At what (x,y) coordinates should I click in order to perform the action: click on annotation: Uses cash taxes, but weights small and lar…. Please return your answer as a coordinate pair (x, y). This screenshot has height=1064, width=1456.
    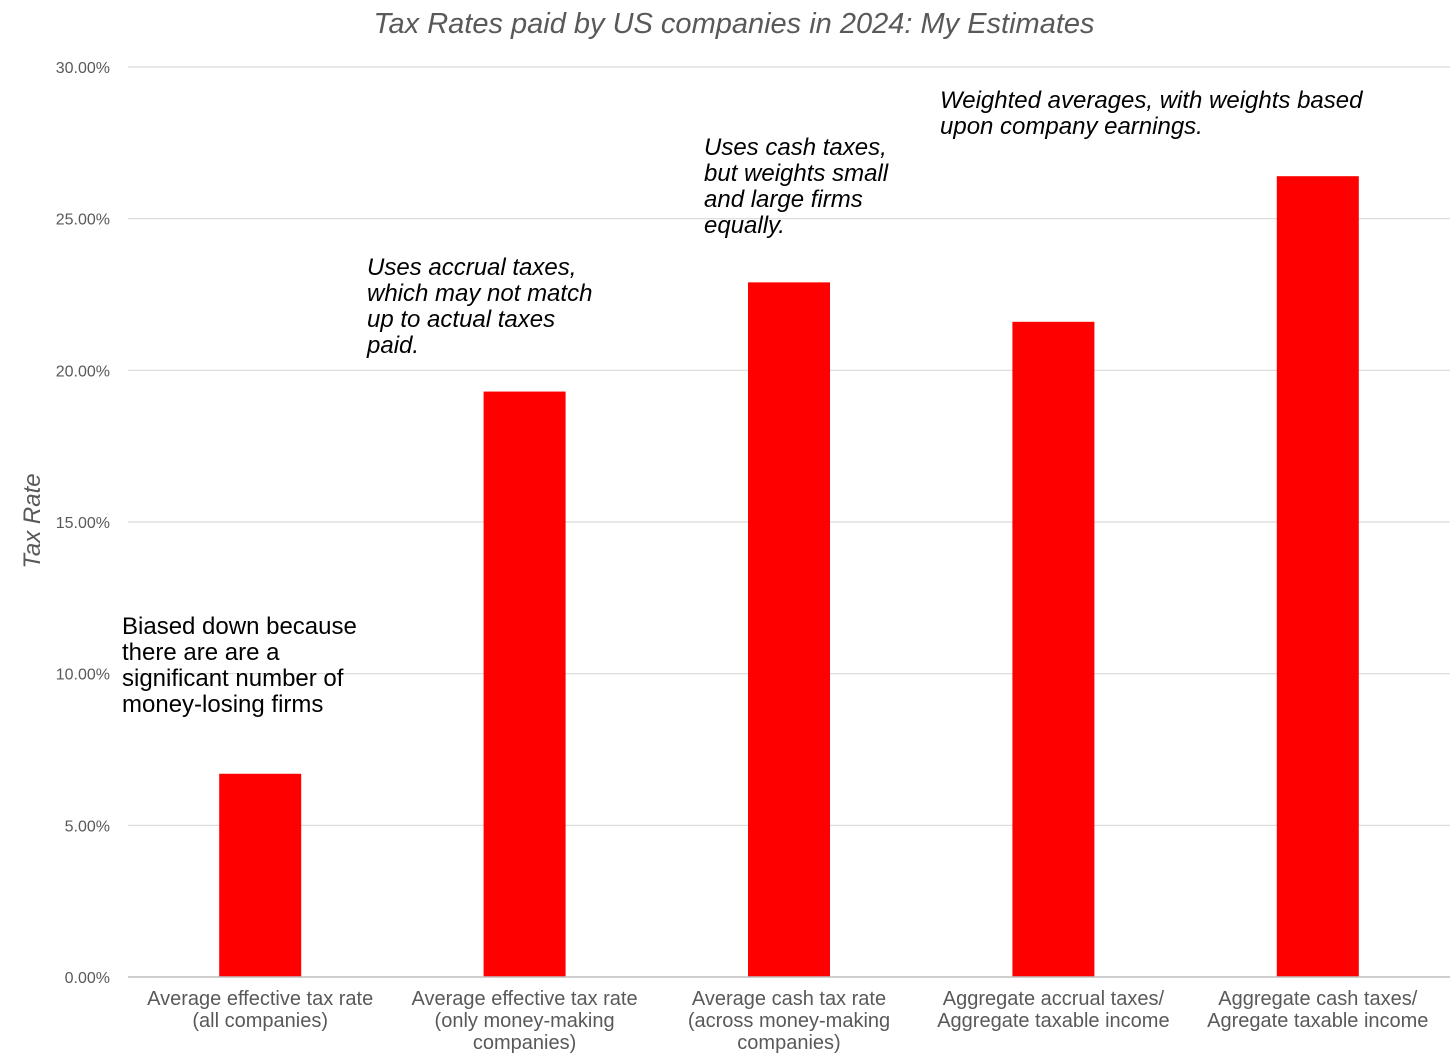
    Looking at the image, I should click on (796, 186).